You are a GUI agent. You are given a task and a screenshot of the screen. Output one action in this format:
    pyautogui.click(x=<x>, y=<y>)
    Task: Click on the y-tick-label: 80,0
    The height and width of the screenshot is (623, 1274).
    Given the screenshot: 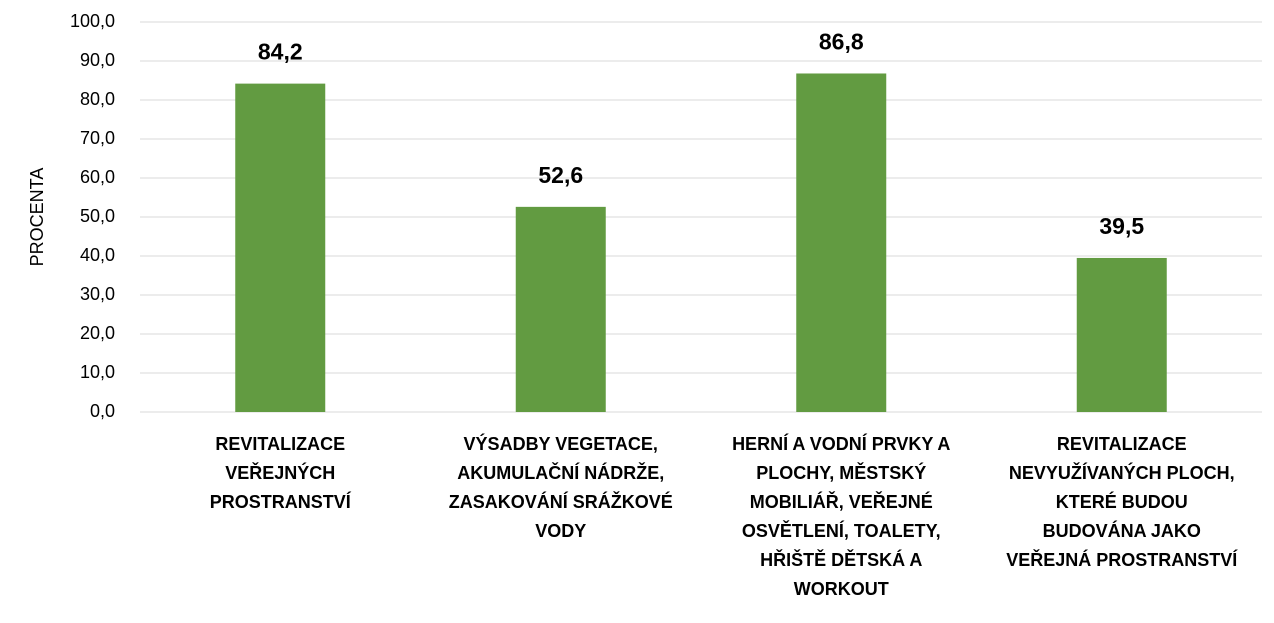 What is the action you would take?
    pyautogui.click(x=97, y=99)
    